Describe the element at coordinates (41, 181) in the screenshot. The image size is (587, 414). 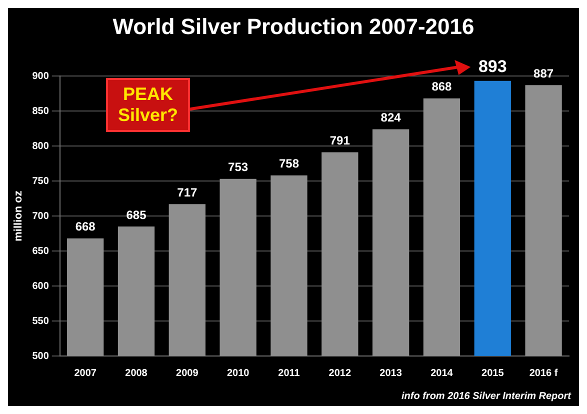
I see `y-tick-label: 750` at that location.